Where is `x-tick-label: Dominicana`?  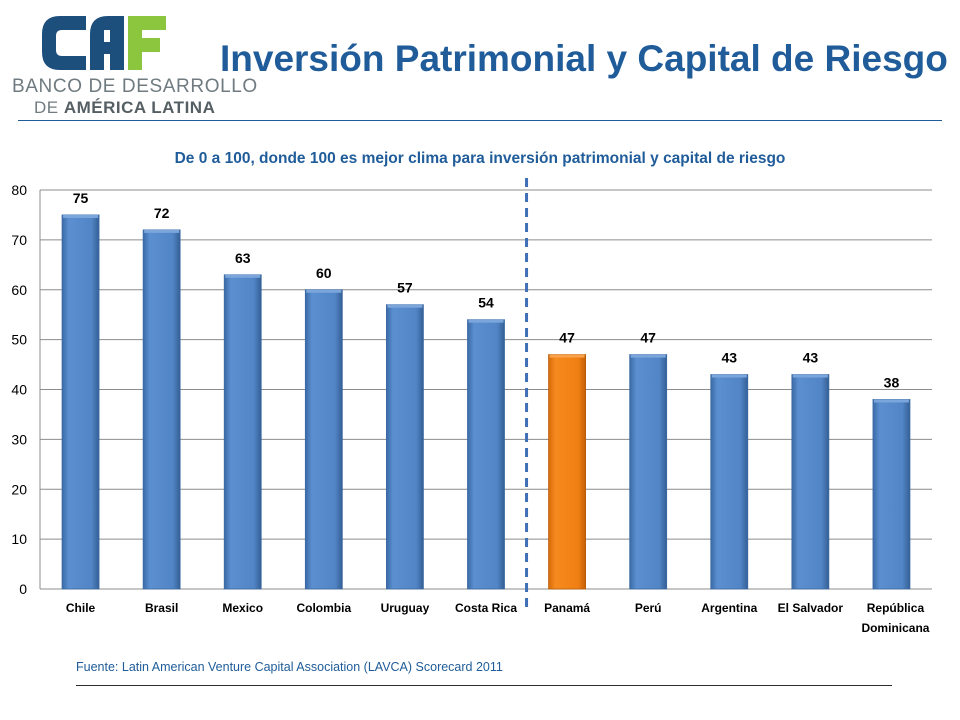 x-tick-label: Dominicana is located at coordinates (895, 628).